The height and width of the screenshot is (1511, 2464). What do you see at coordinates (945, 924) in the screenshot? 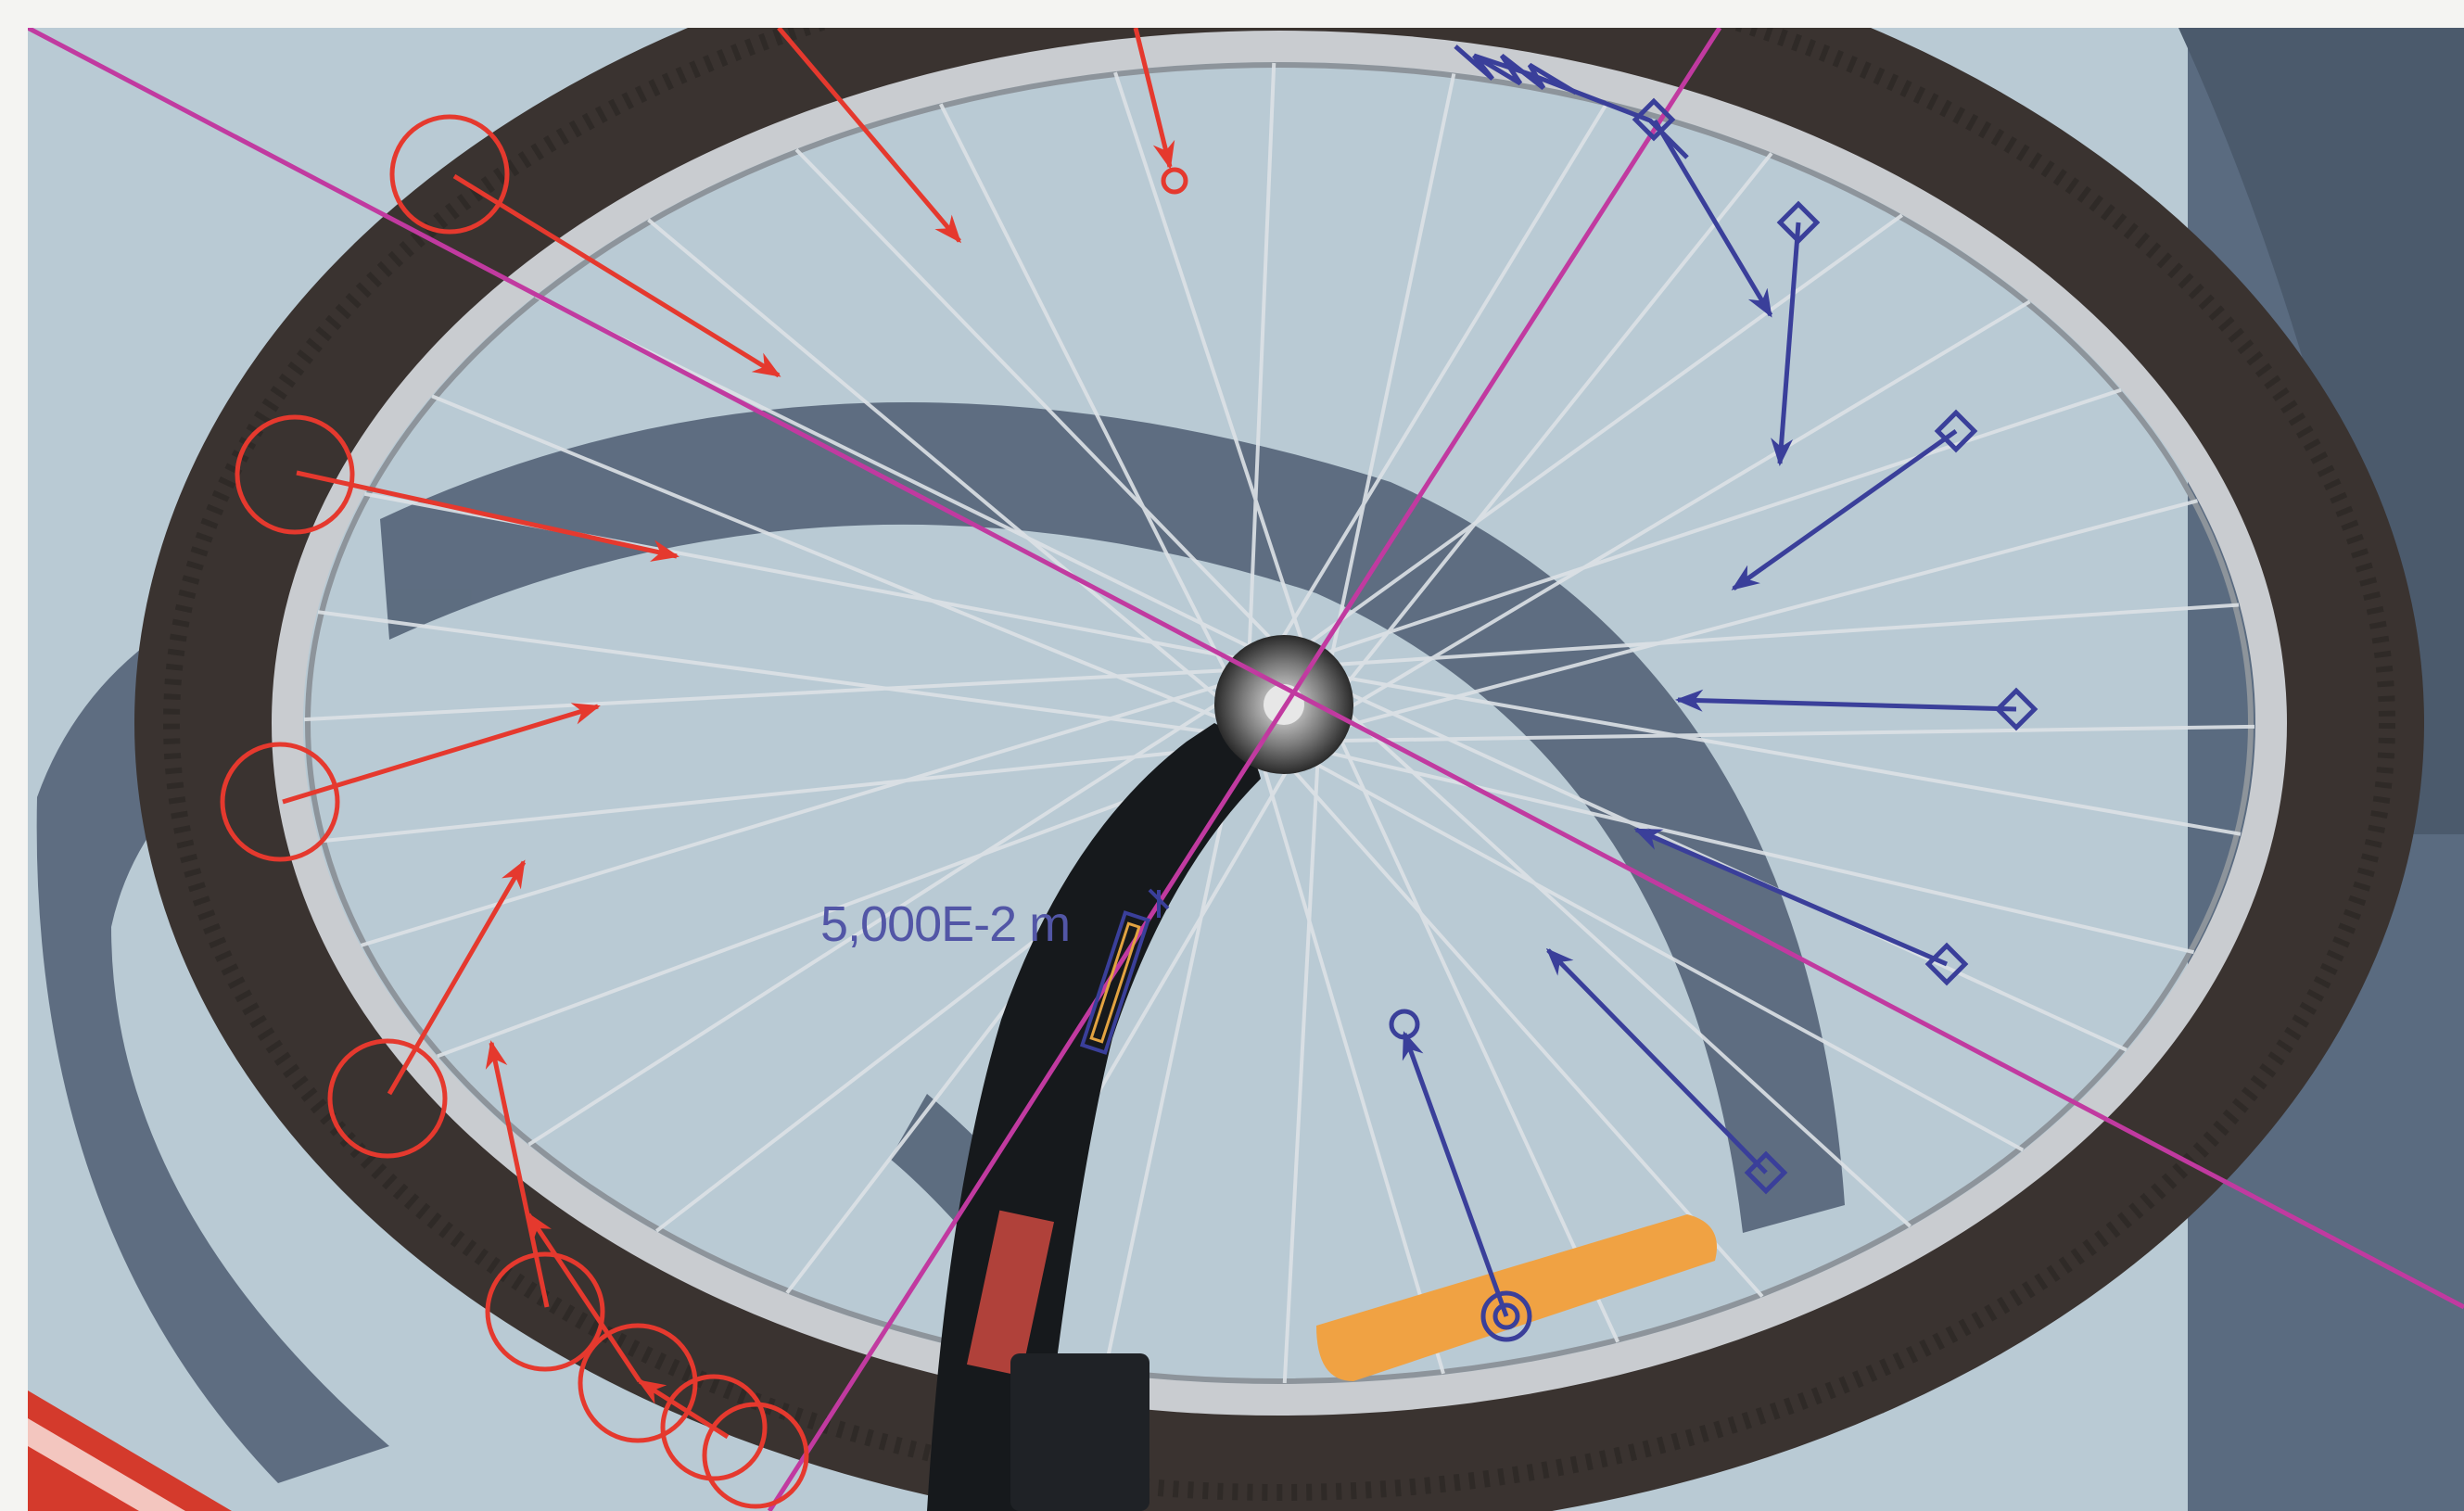
I see `measurement-label: 5,000E-2 m` at bounding box center [945, 924].